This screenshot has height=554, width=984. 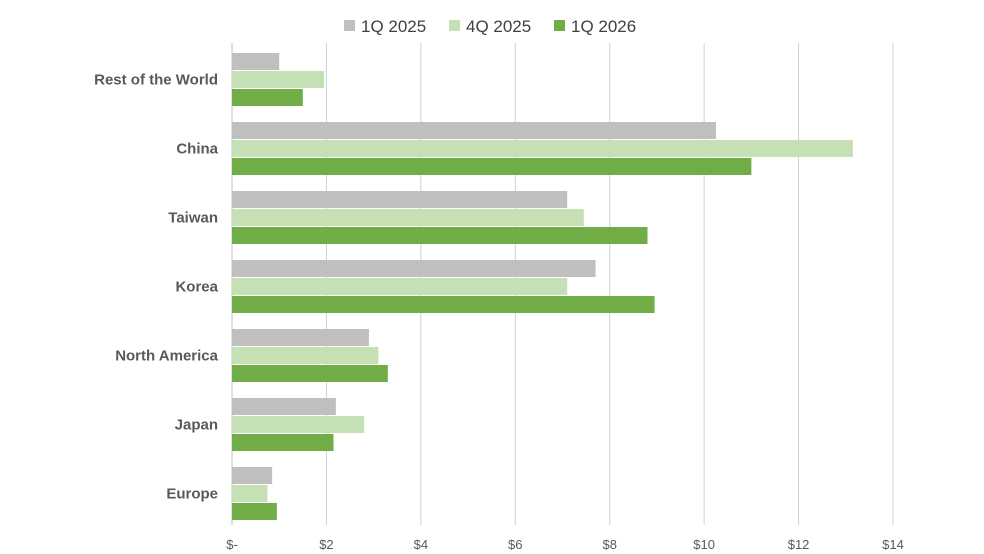 I want to click on bar-1q-2026-rest-of-the-world, so click(x=267, y=97).